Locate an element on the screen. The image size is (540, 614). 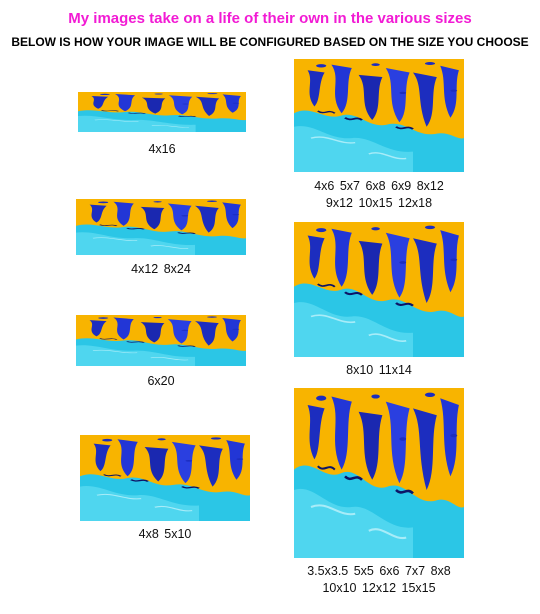
caption-4x12-group: 4x12 8x24 is located at coordinates (161, 269).